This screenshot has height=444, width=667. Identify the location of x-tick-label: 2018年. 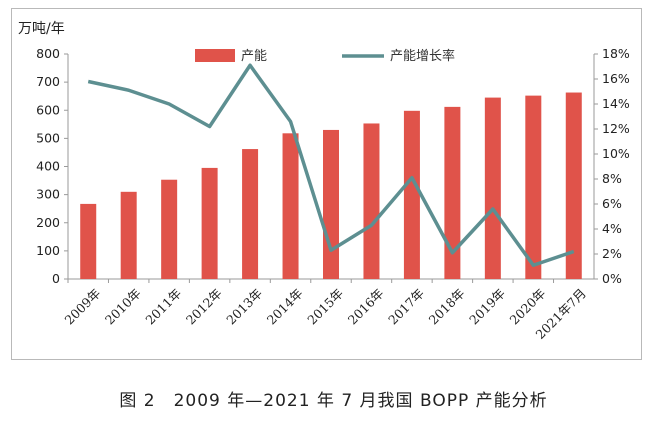
(447, 307).